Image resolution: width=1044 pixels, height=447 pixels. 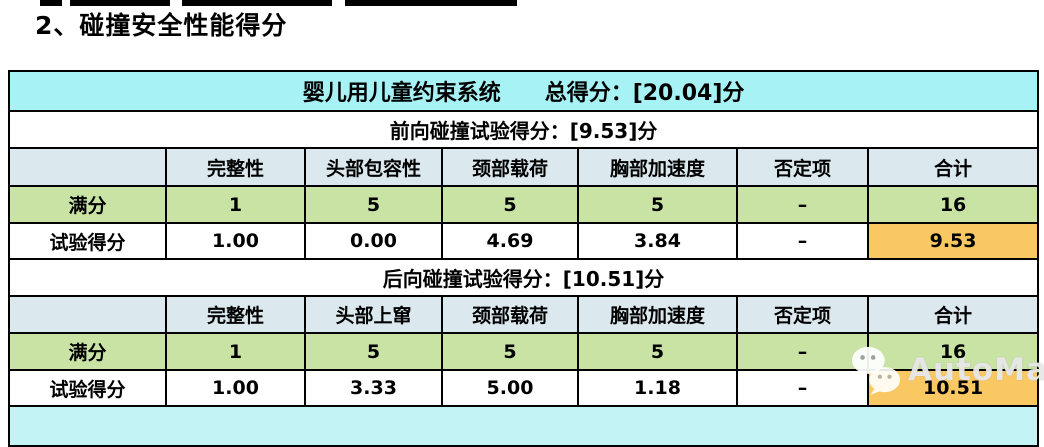 What do you see at coordinates (953, 241) in the screenshot?
I see `total-score-cell: 9.53` at bounding box center [953, 241].